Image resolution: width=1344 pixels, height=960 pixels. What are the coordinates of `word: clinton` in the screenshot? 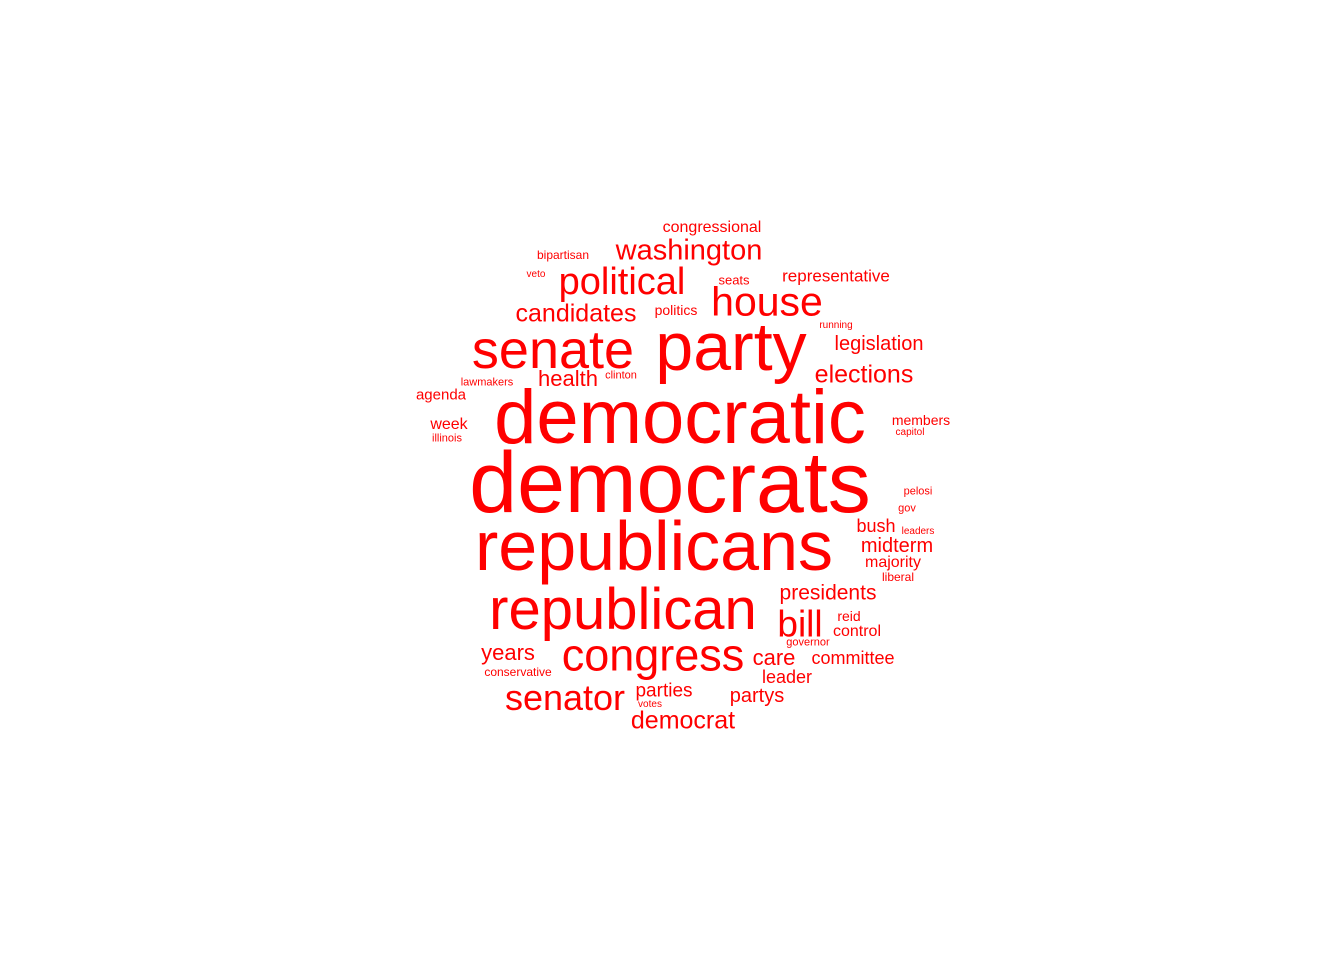 It's located at (621, 375).